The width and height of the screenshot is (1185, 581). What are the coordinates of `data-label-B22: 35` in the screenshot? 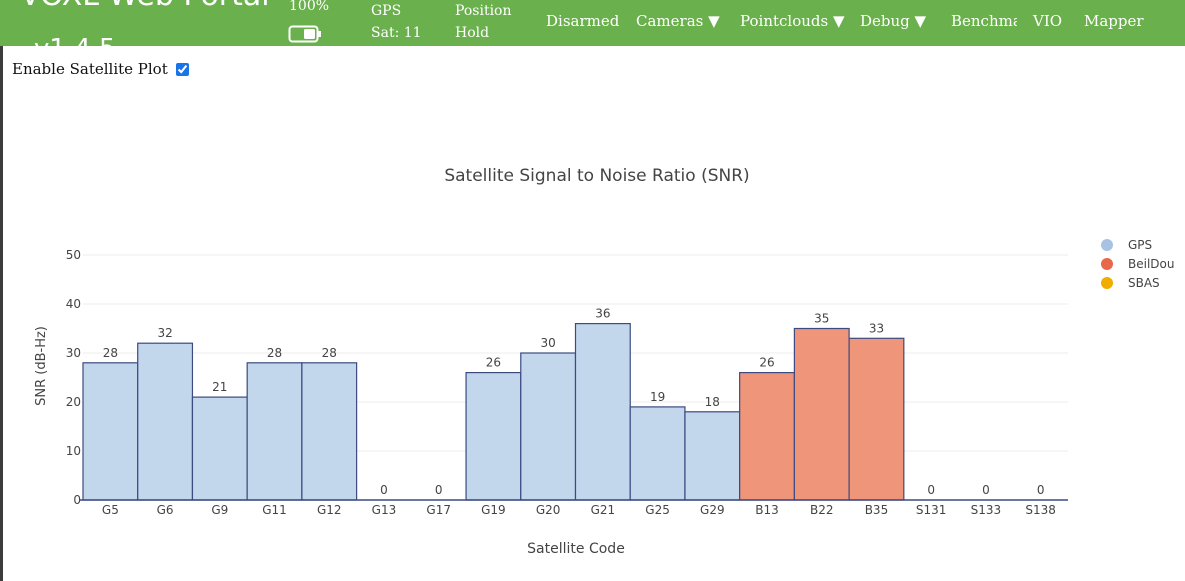 It's located at (821, 319).